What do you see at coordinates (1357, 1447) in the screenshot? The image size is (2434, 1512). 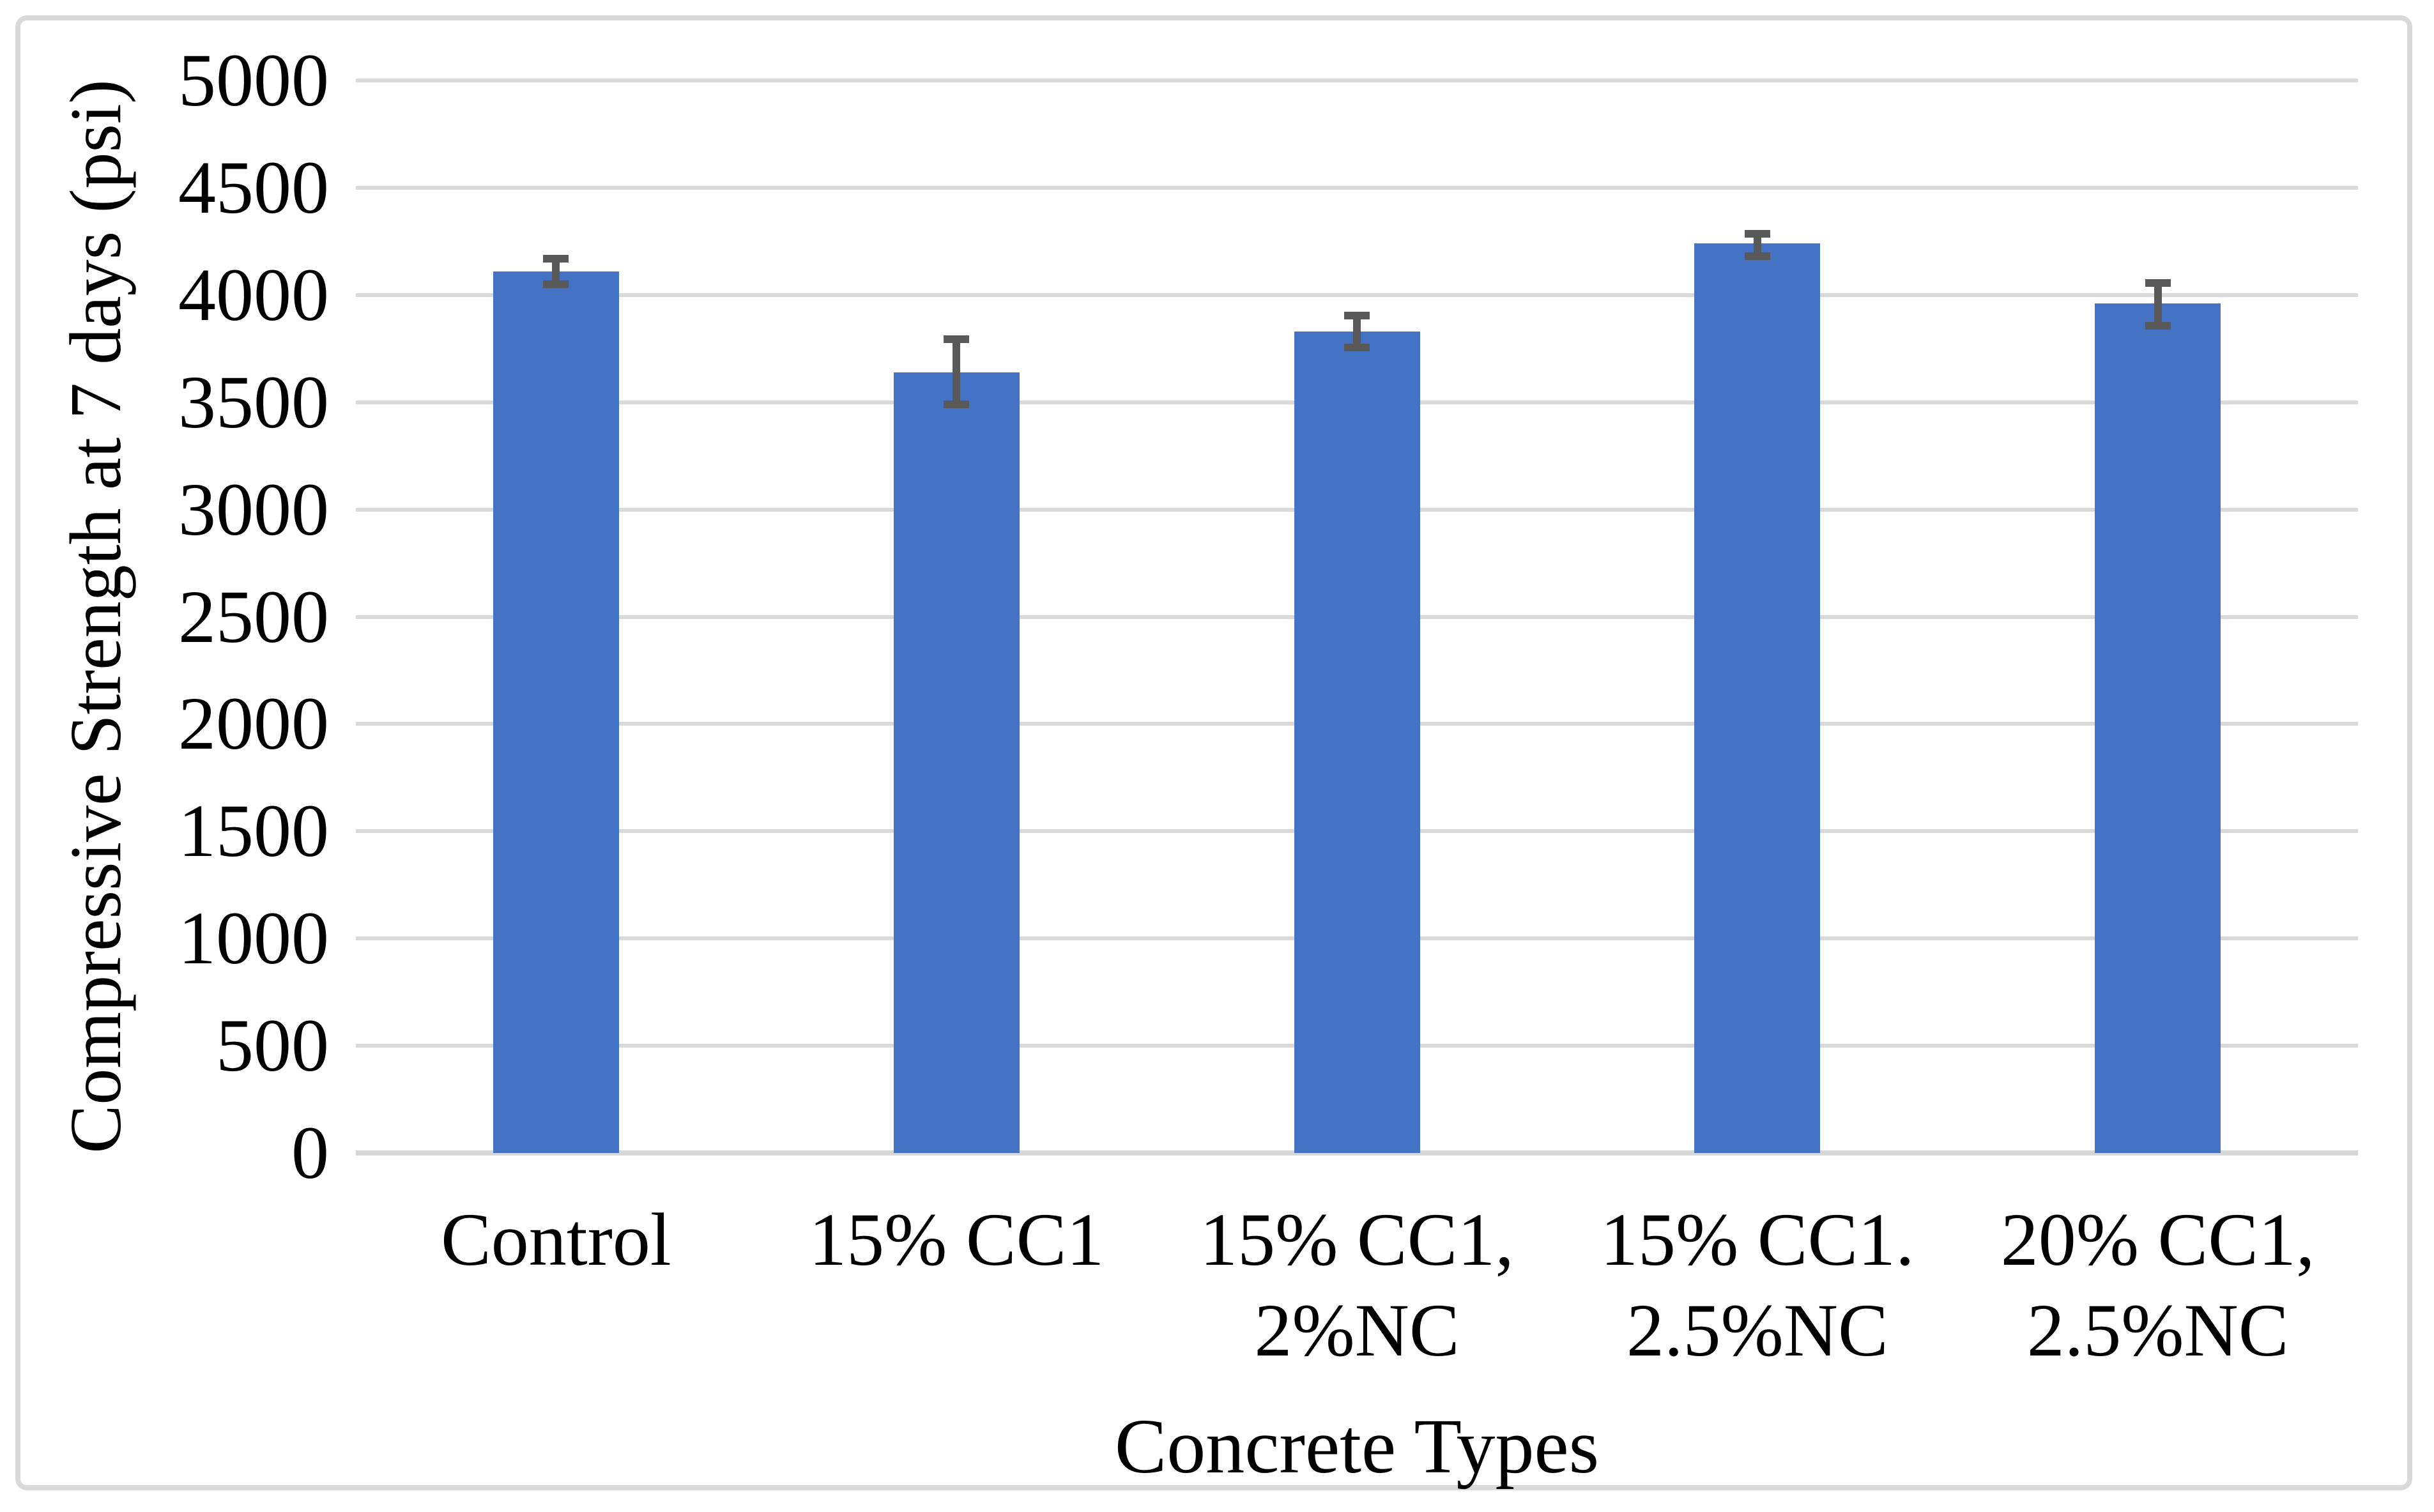 I see `x-axis-title: Concrete Types` at bounding box center [1357, 1447].